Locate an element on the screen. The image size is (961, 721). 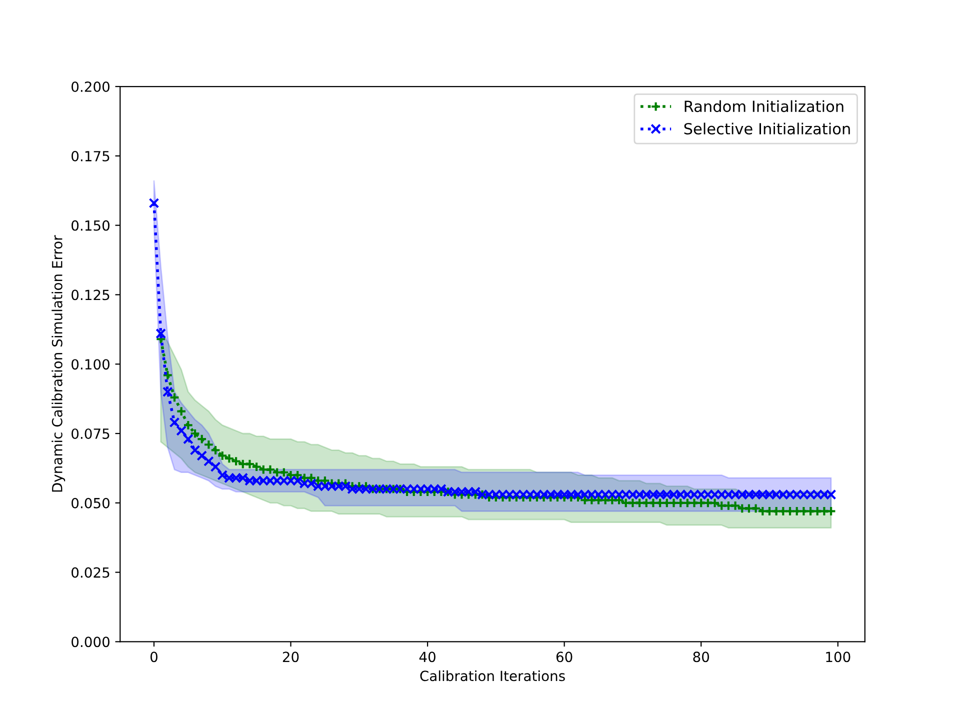
x-tick-label: 40 is located at coordinates (427, 657).